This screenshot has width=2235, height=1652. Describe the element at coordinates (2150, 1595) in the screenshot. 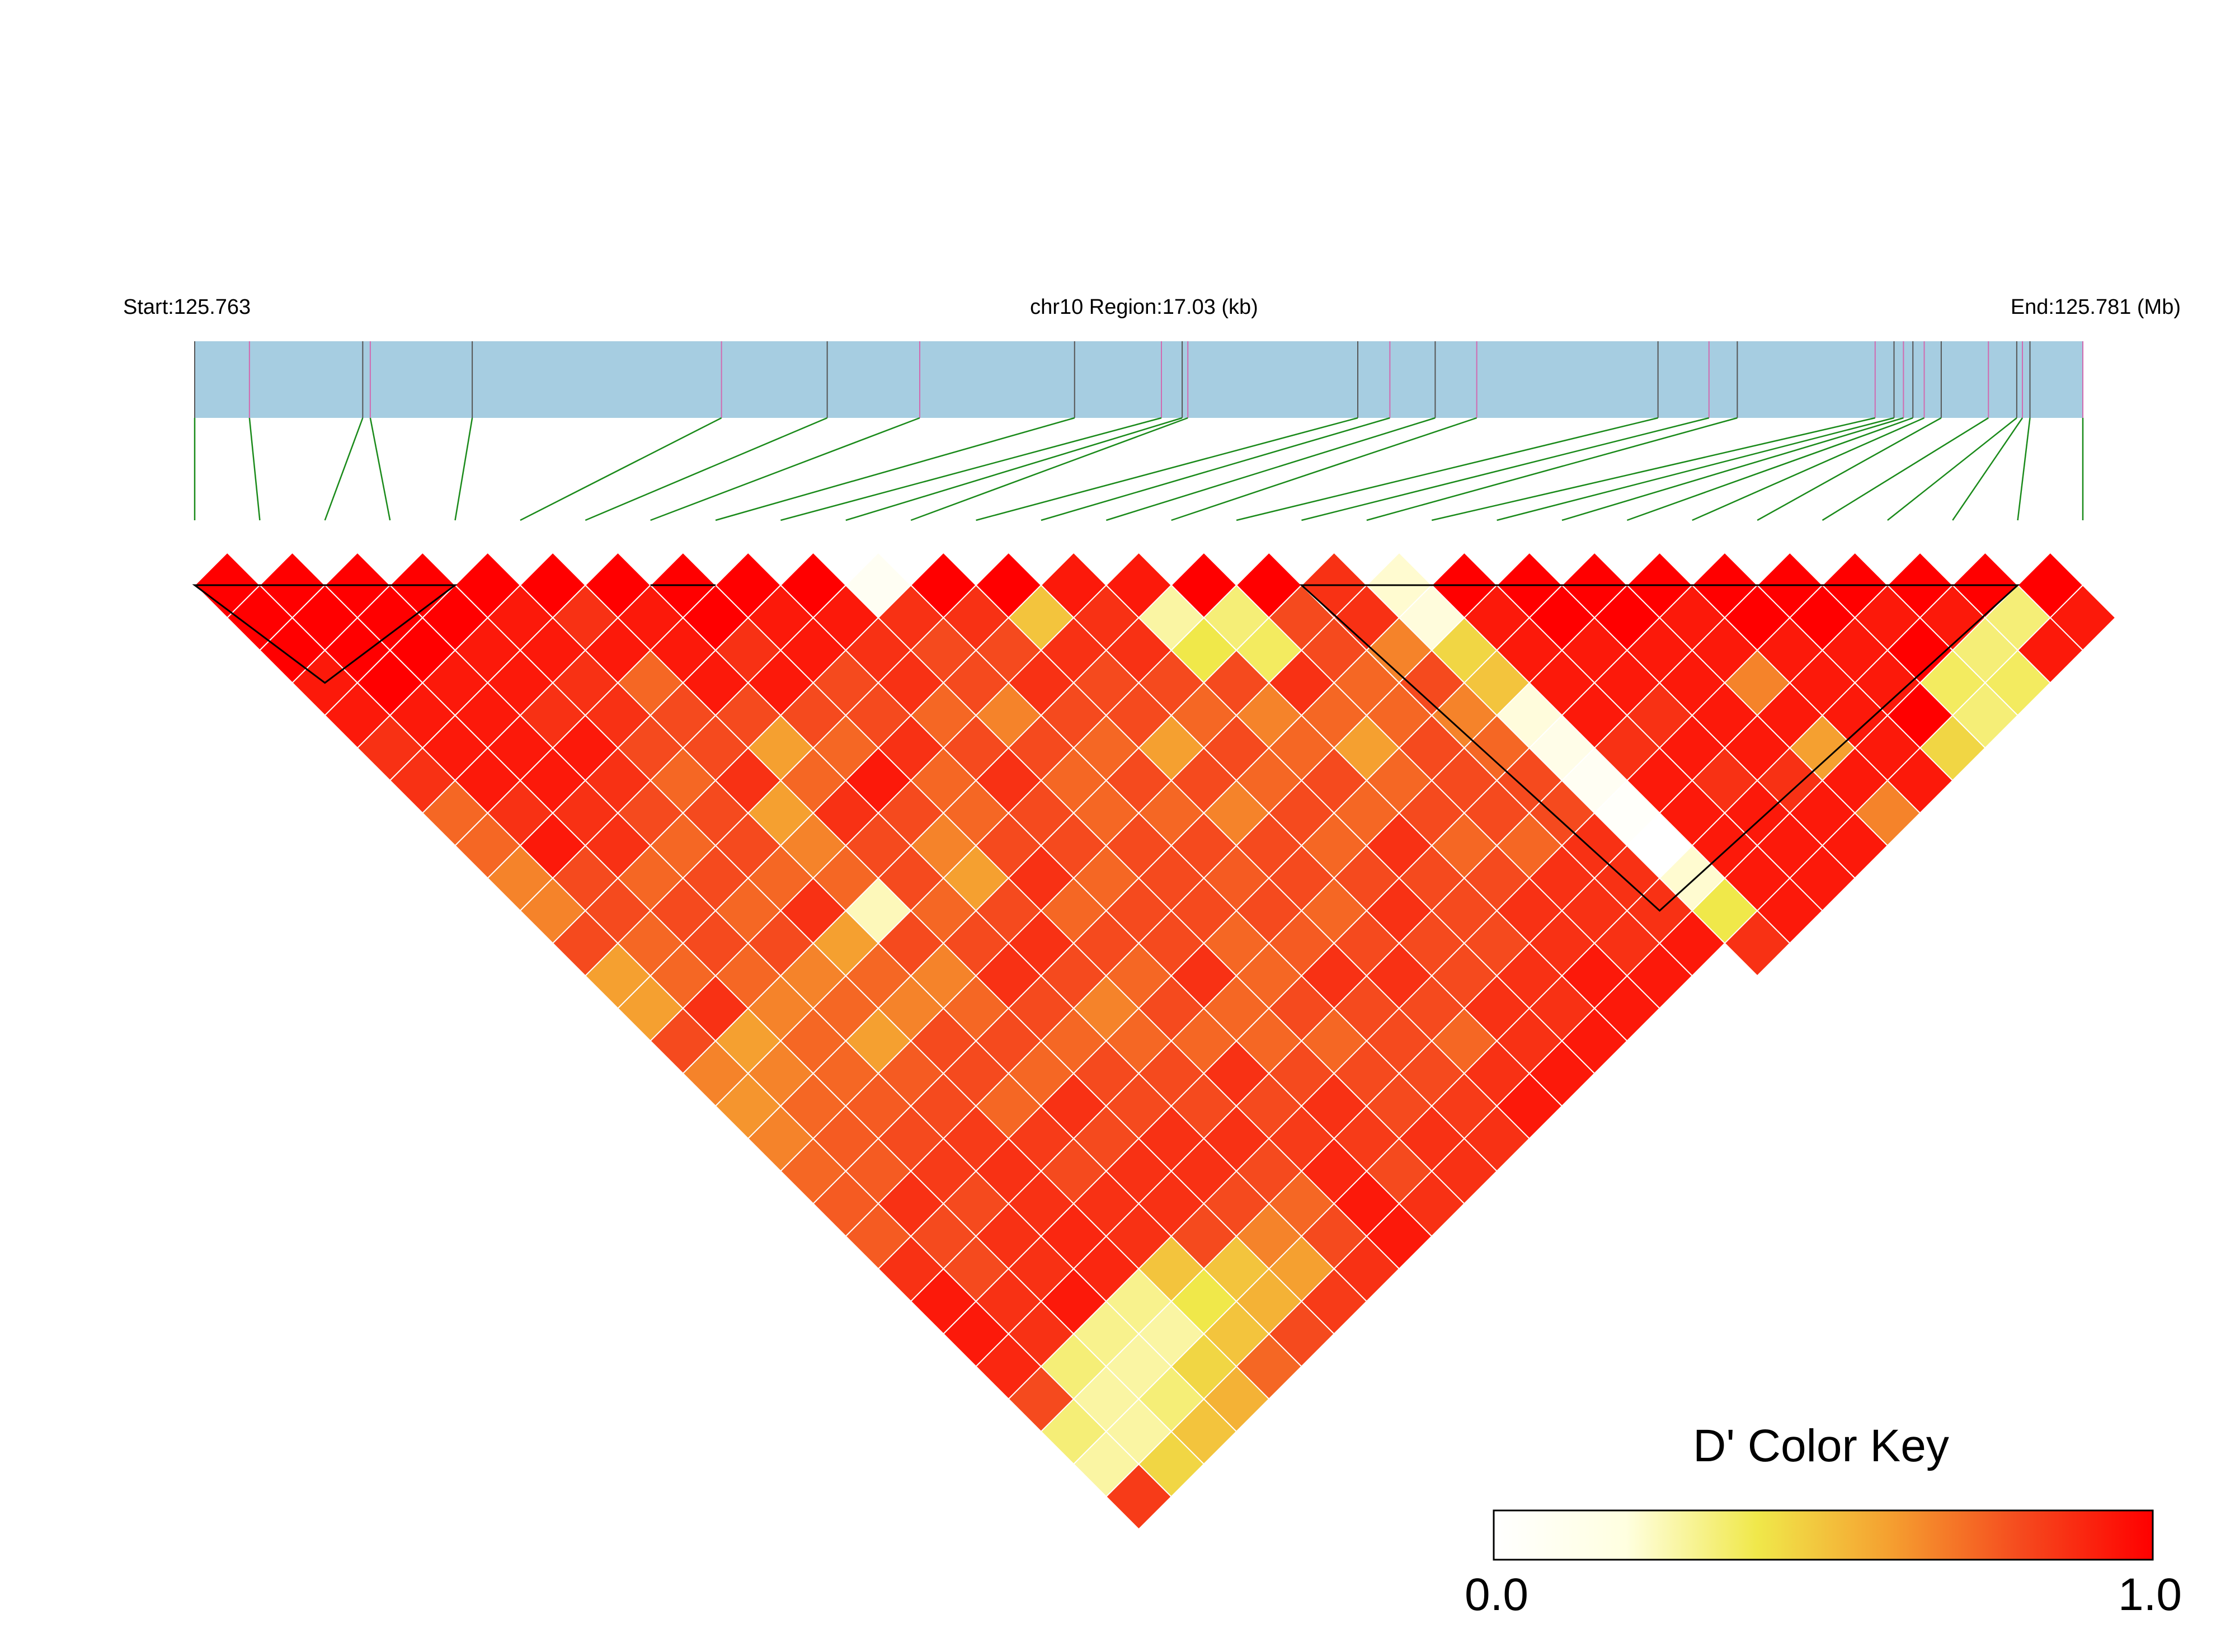

I see `color-key-max-label: 1.0` at that location.